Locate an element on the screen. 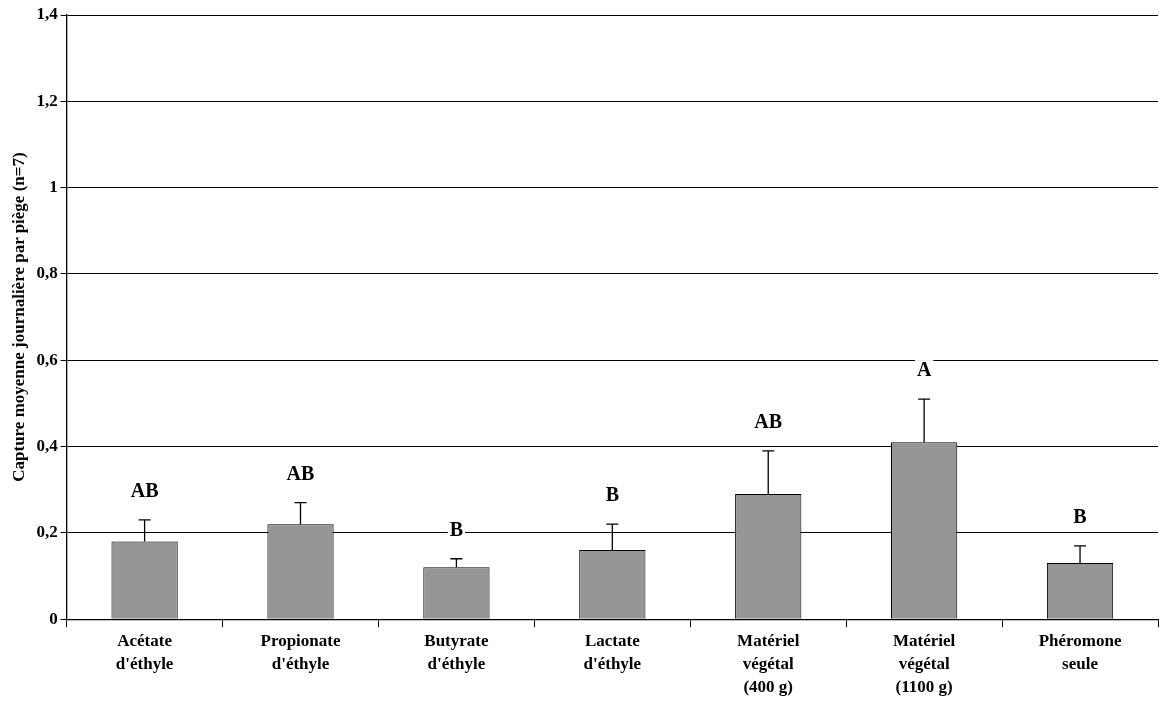 The height and width of the screenshot is (707, 1160). y-tick-label: 1,4 is located at coordinates (47, 14).